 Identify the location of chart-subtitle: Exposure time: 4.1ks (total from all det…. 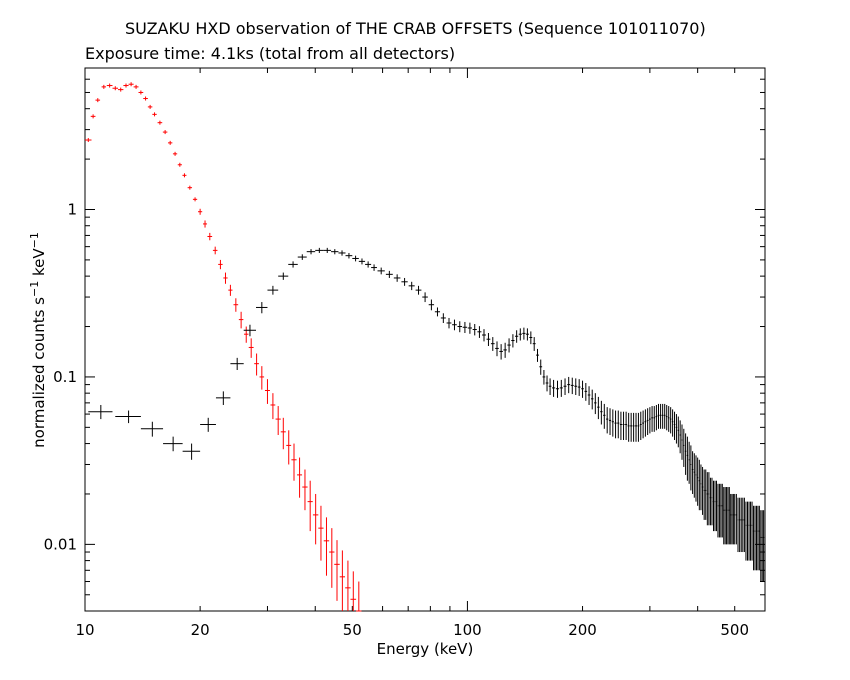
(270, 53).